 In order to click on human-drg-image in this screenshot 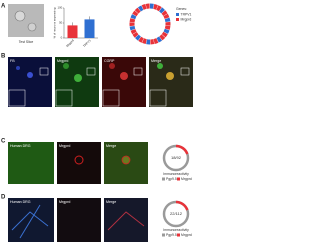, I will do `click(31, 163)`.